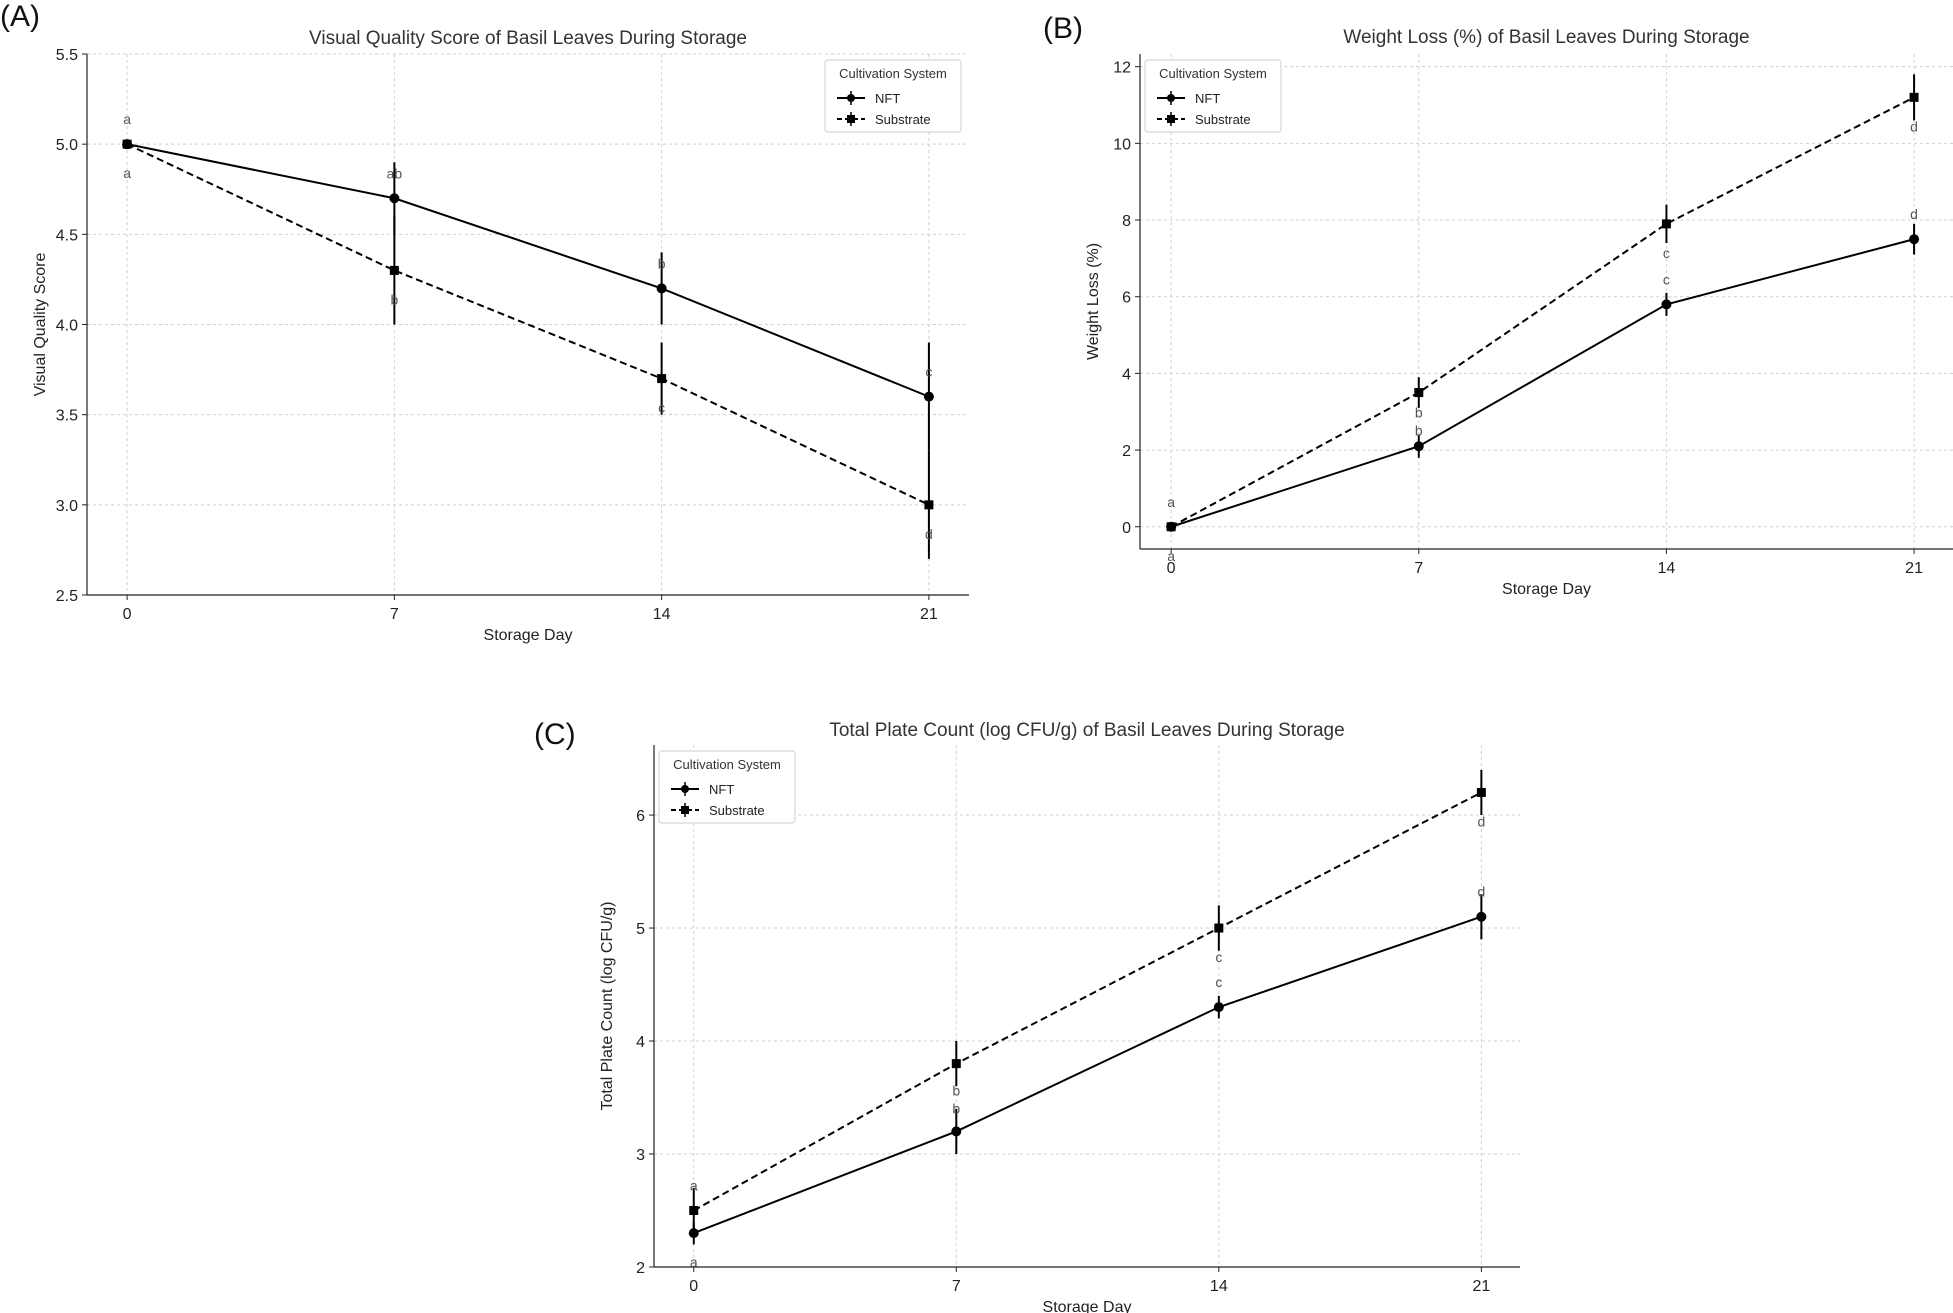  I want to click on y-axis-label: Weight Loss (%), so click(1093, 301).